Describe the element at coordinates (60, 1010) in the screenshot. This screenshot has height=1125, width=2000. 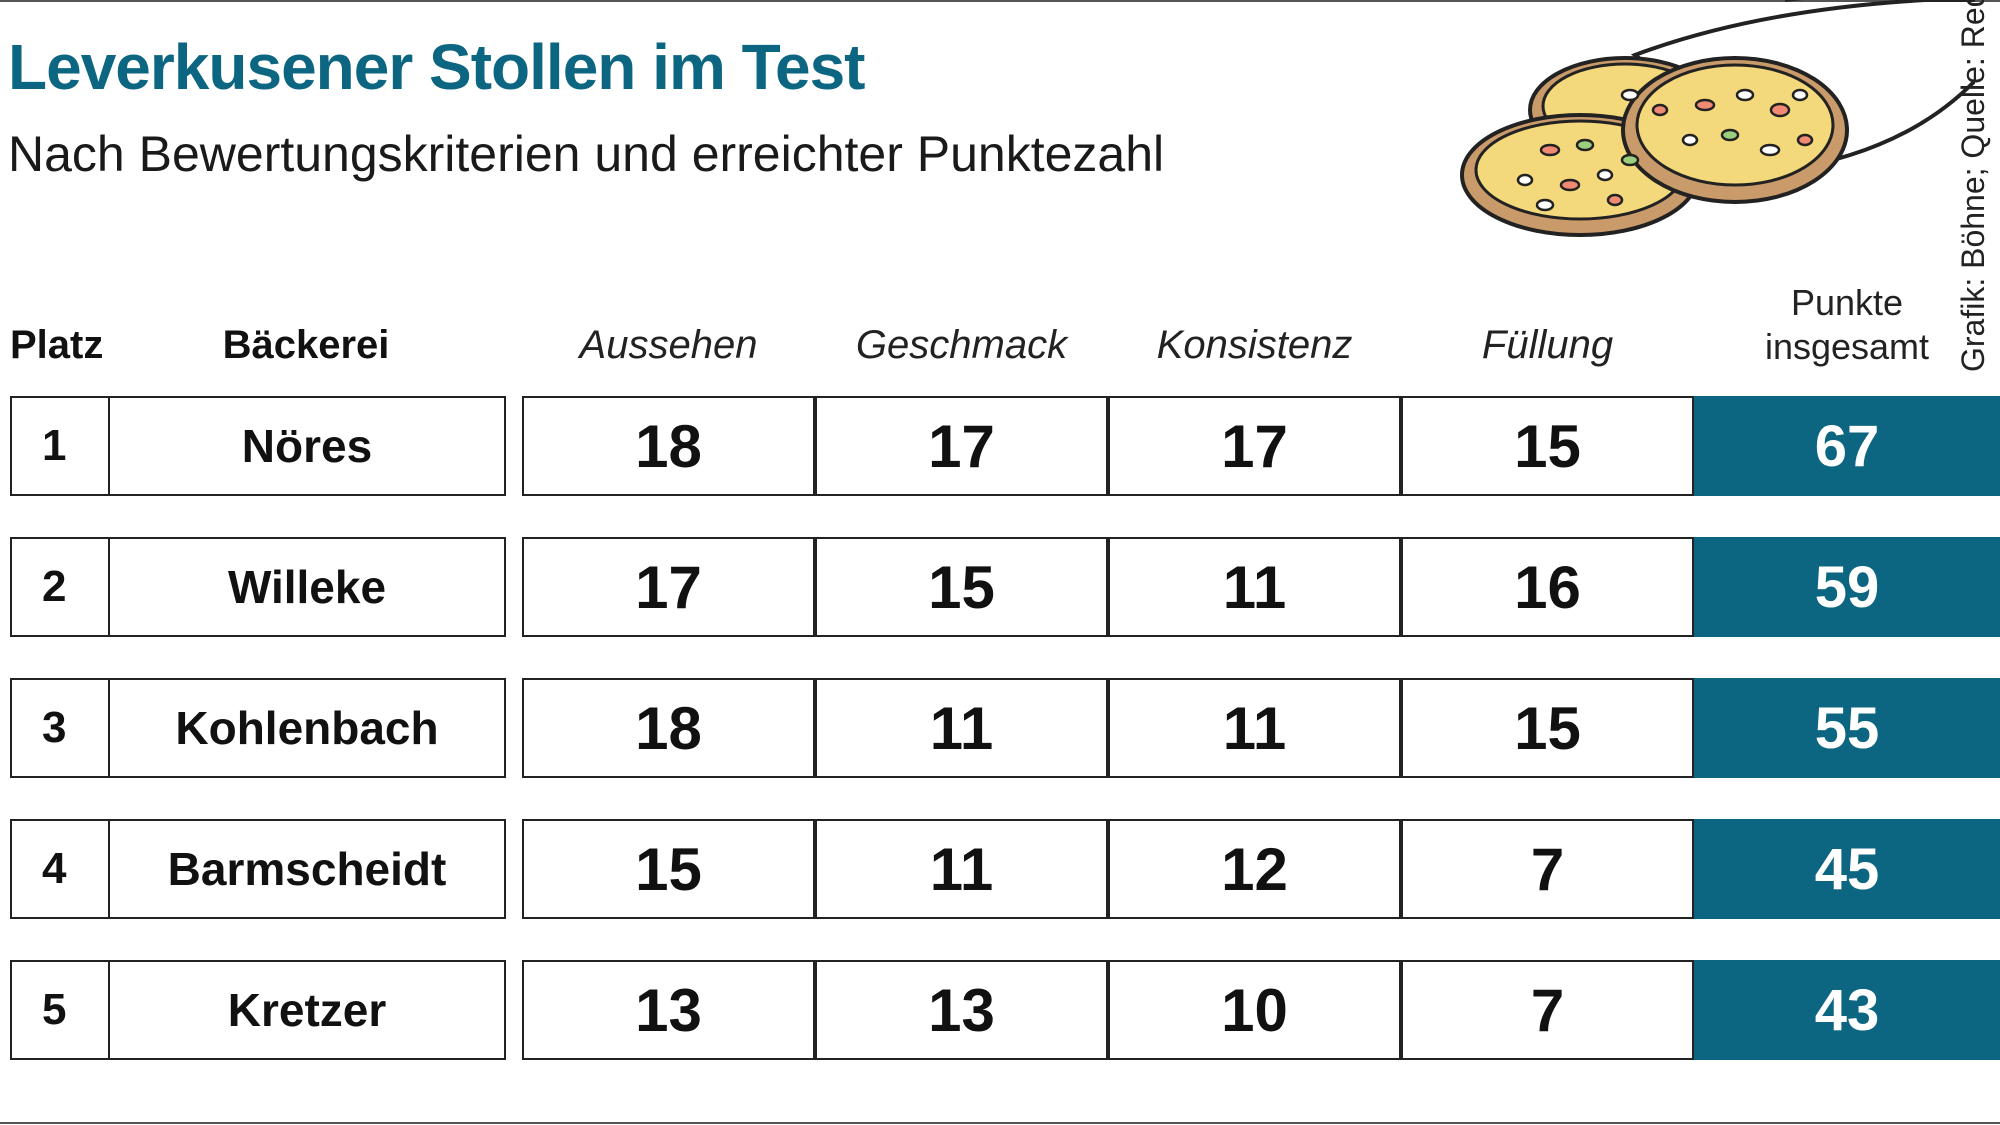
I see `rank-cell: 5` at that location.